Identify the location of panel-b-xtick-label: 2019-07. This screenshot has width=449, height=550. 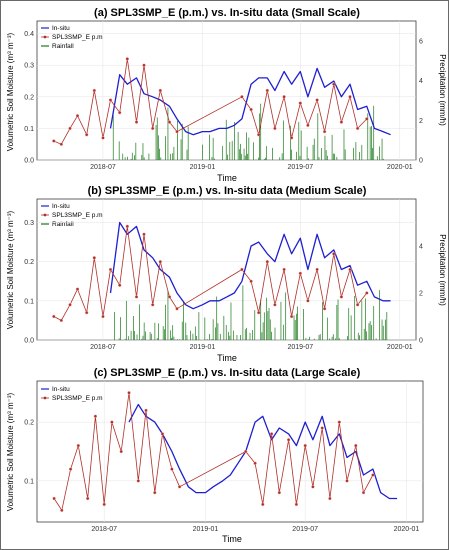
(300, 347).